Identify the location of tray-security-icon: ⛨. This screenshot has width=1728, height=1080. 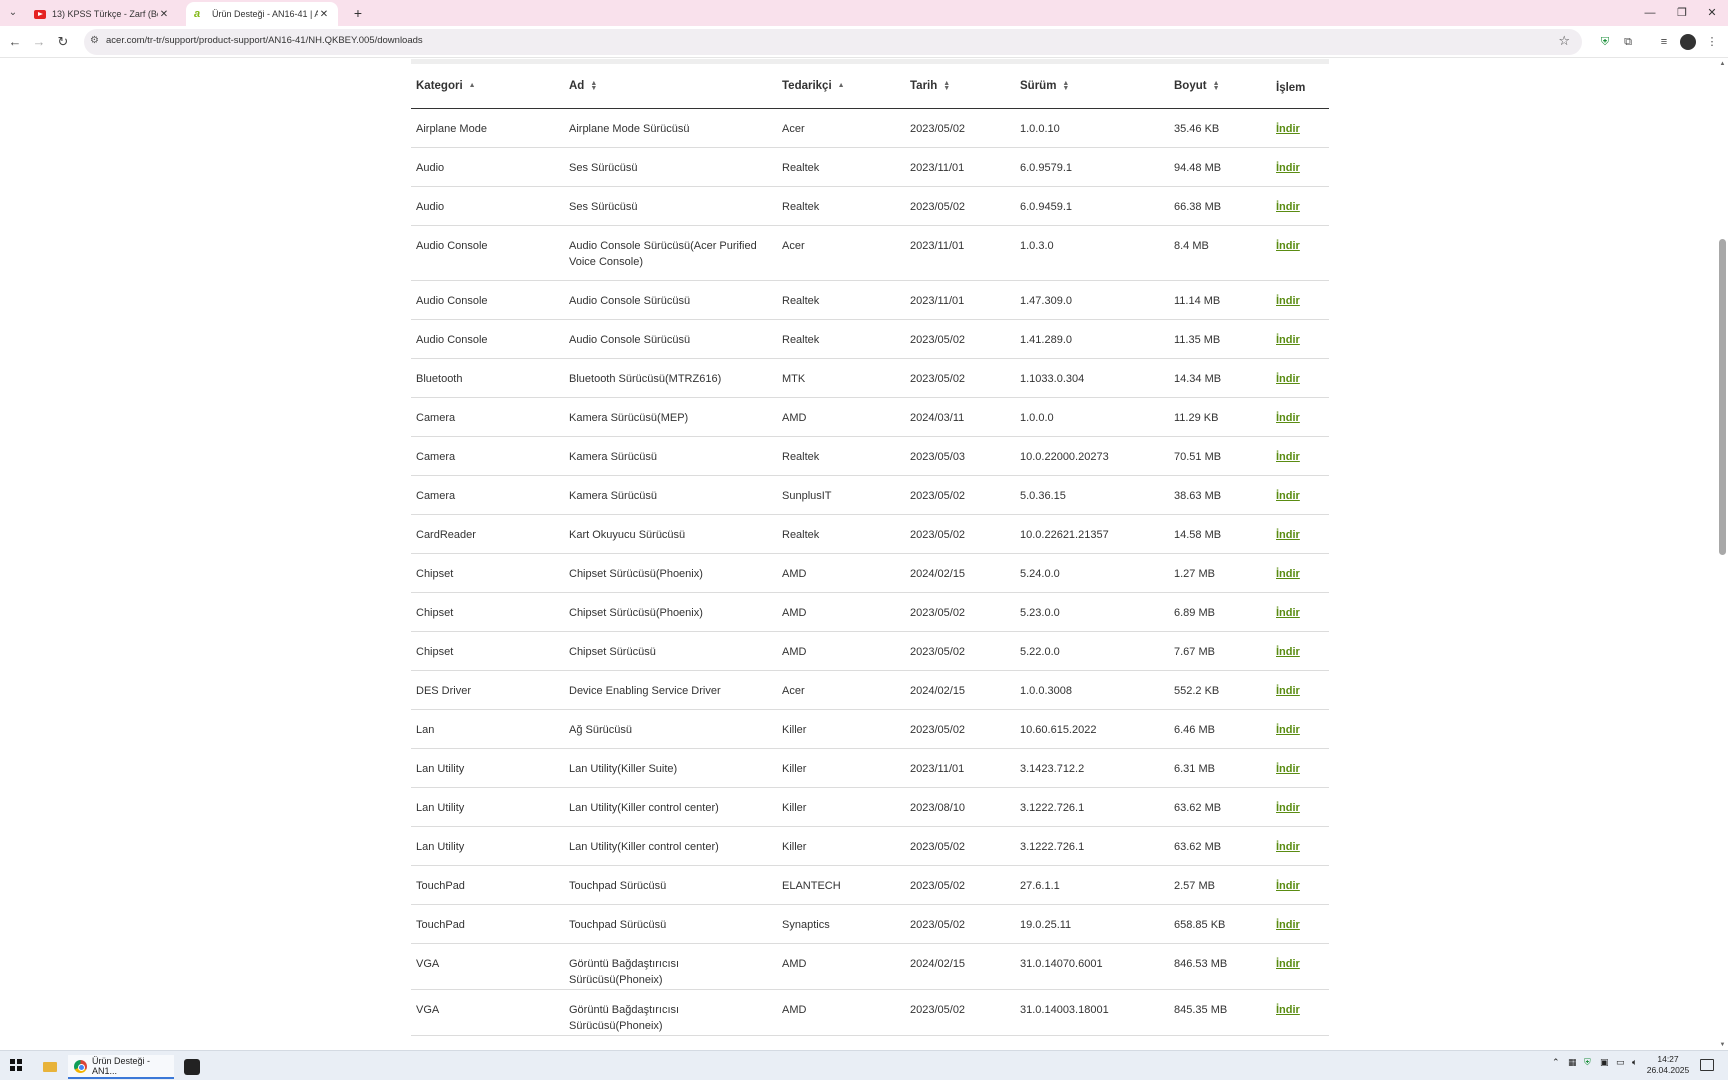
(1587, 1062).